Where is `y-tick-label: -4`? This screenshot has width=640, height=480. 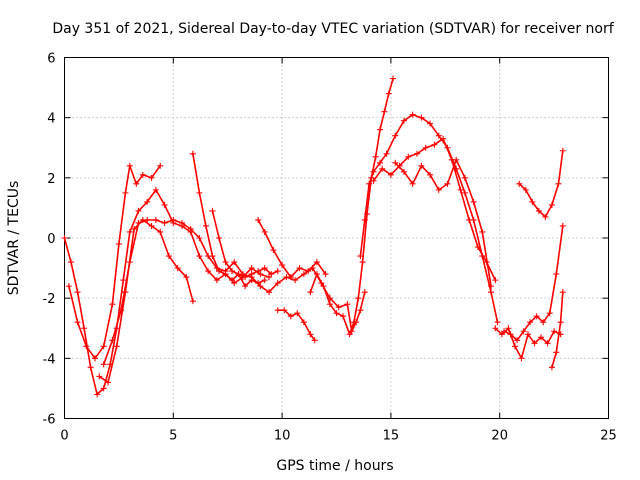
y-tick-label: -4 is located at coordinates (49, 359).